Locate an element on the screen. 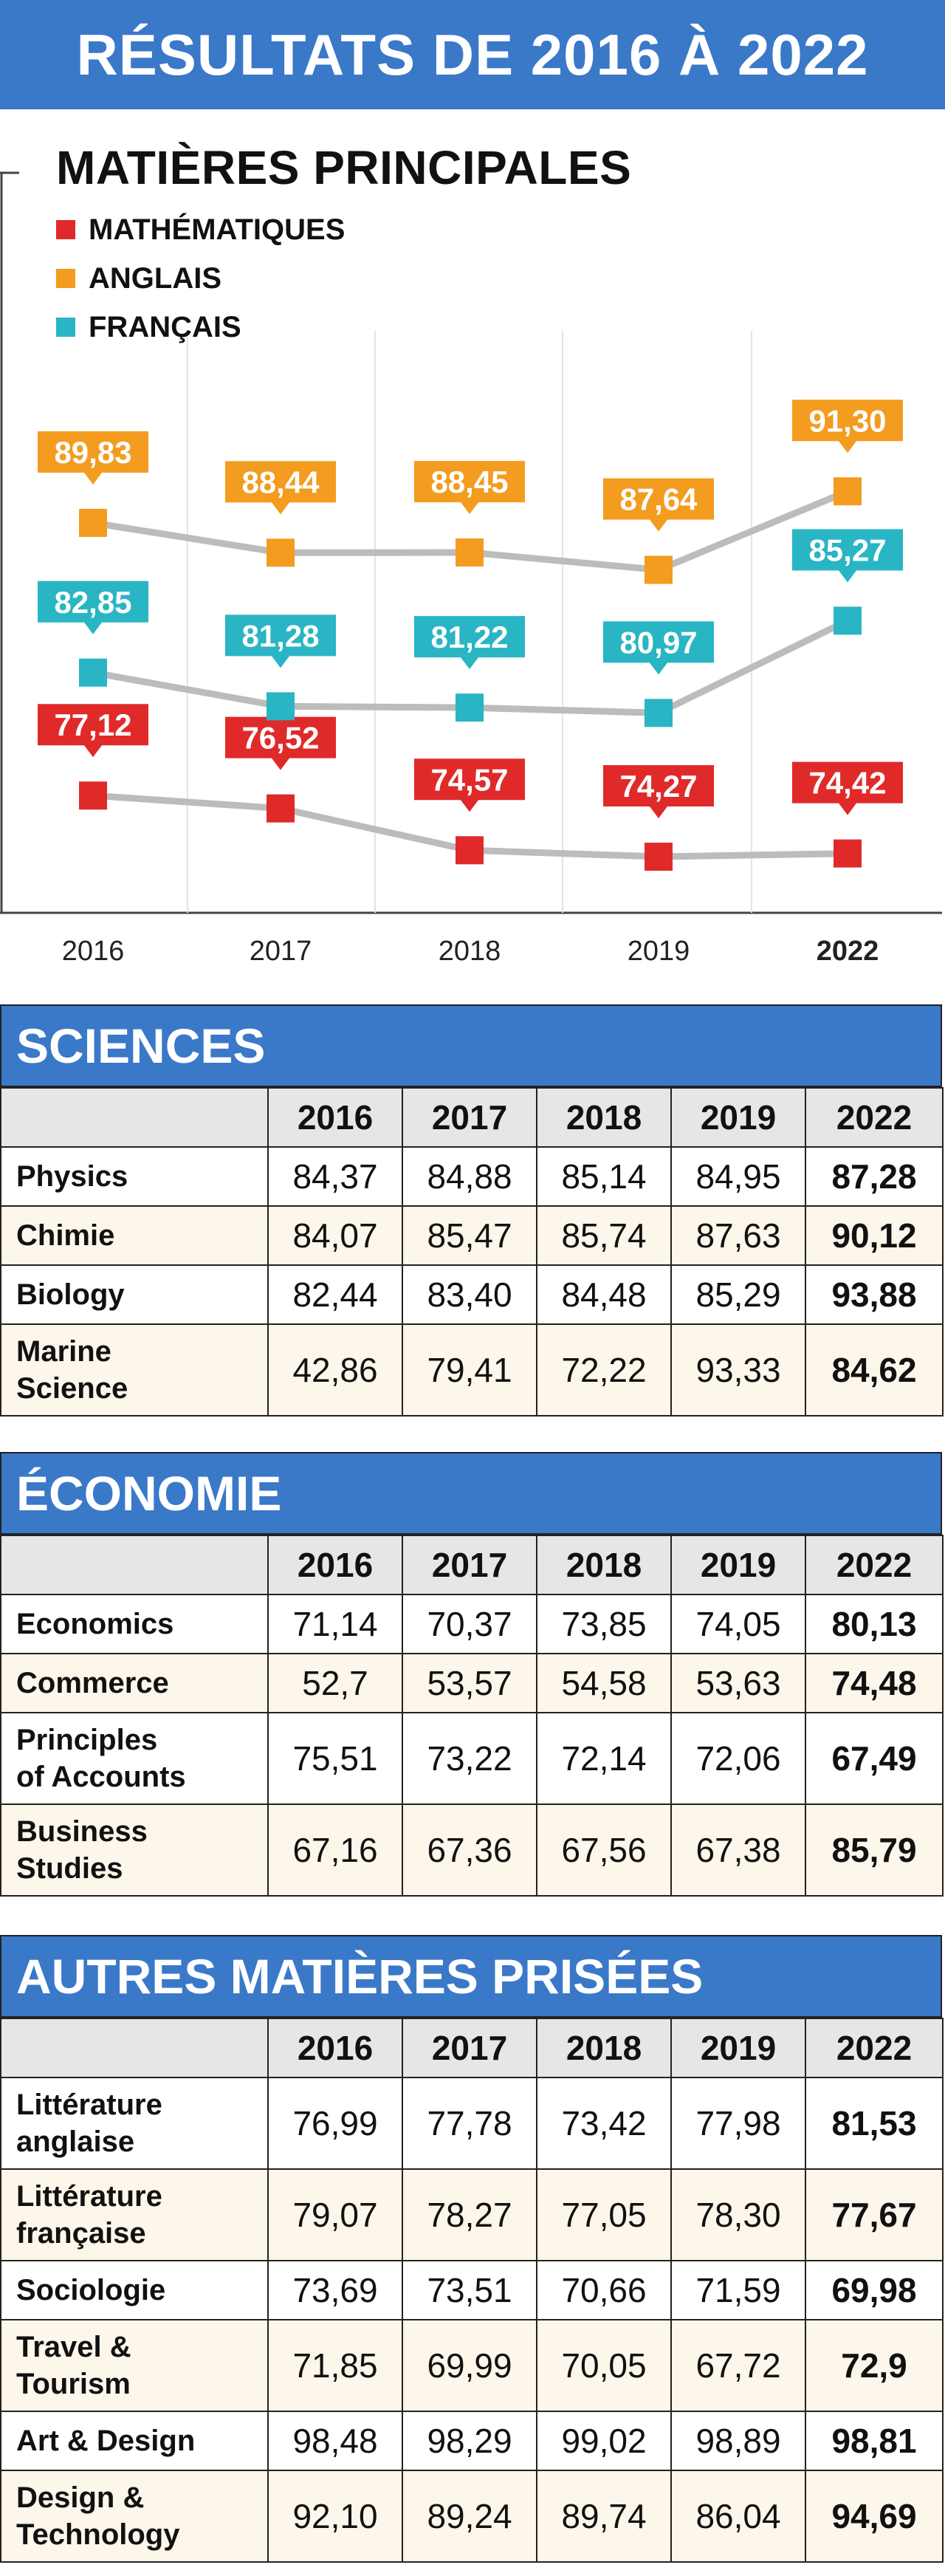 Image resolution: width=945 pixels, height=2576 pixels. score-cell: 70,05 is located at coordinates (604, 2365).